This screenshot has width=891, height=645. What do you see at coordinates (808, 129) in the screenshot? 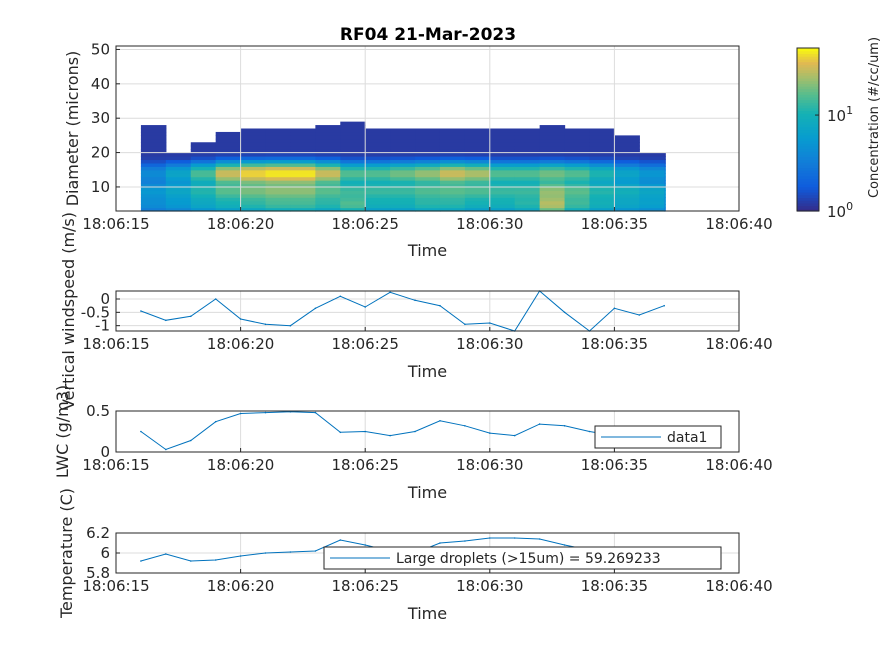
I see `colorbar-frame` at bounding box center [808, 129].